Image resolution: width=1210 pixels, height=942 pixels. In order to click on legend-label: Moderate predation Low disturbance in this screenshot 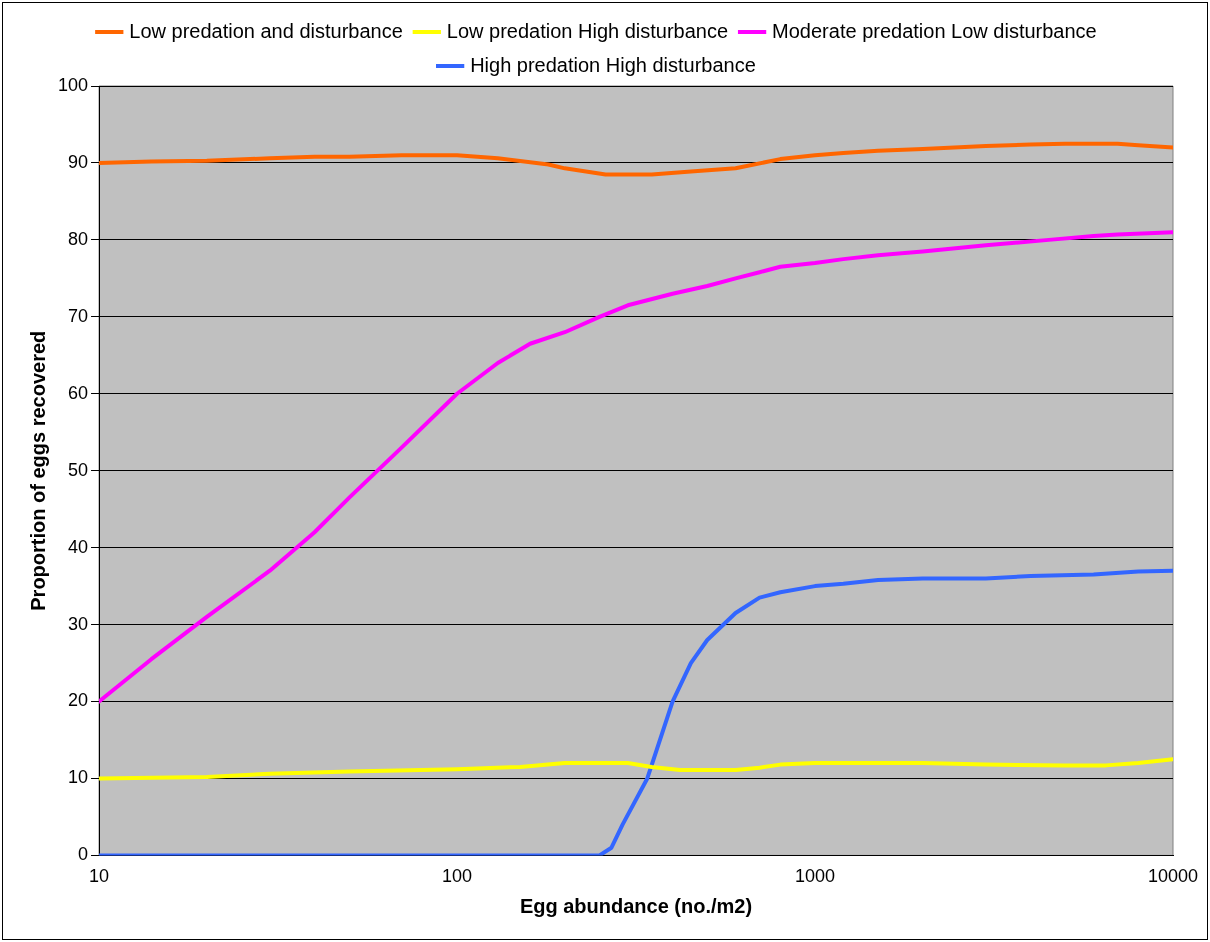, I will do `click(934, 30)`.